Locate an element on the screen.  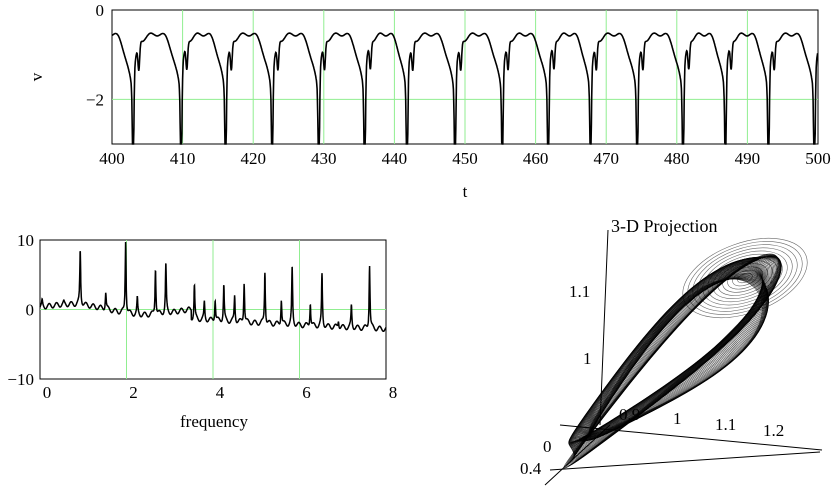
spectrum-x-label: frequency is located at coordinates (214, 421).